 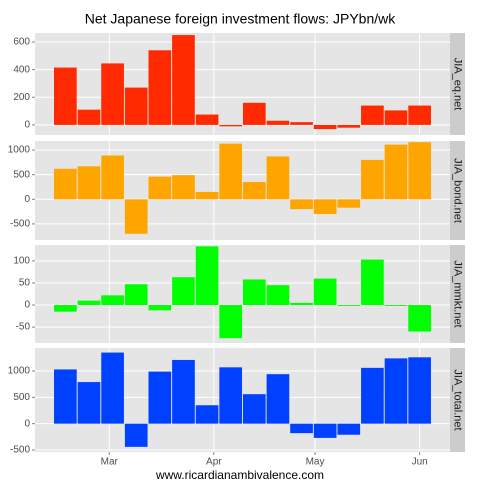 What do you see at coordinates (239, 474) in the screenshot?
I see `footer: www.ricardianambivalence.com` at bounding box center [239, 474].